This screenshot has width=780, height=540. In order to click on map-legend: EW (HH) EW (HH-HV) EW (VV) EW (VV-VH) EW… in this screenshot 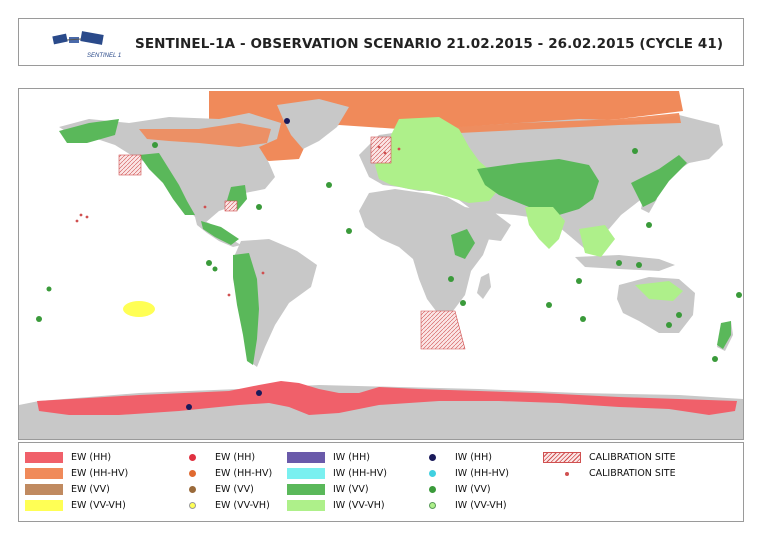, I will do `click(381, 482)`.